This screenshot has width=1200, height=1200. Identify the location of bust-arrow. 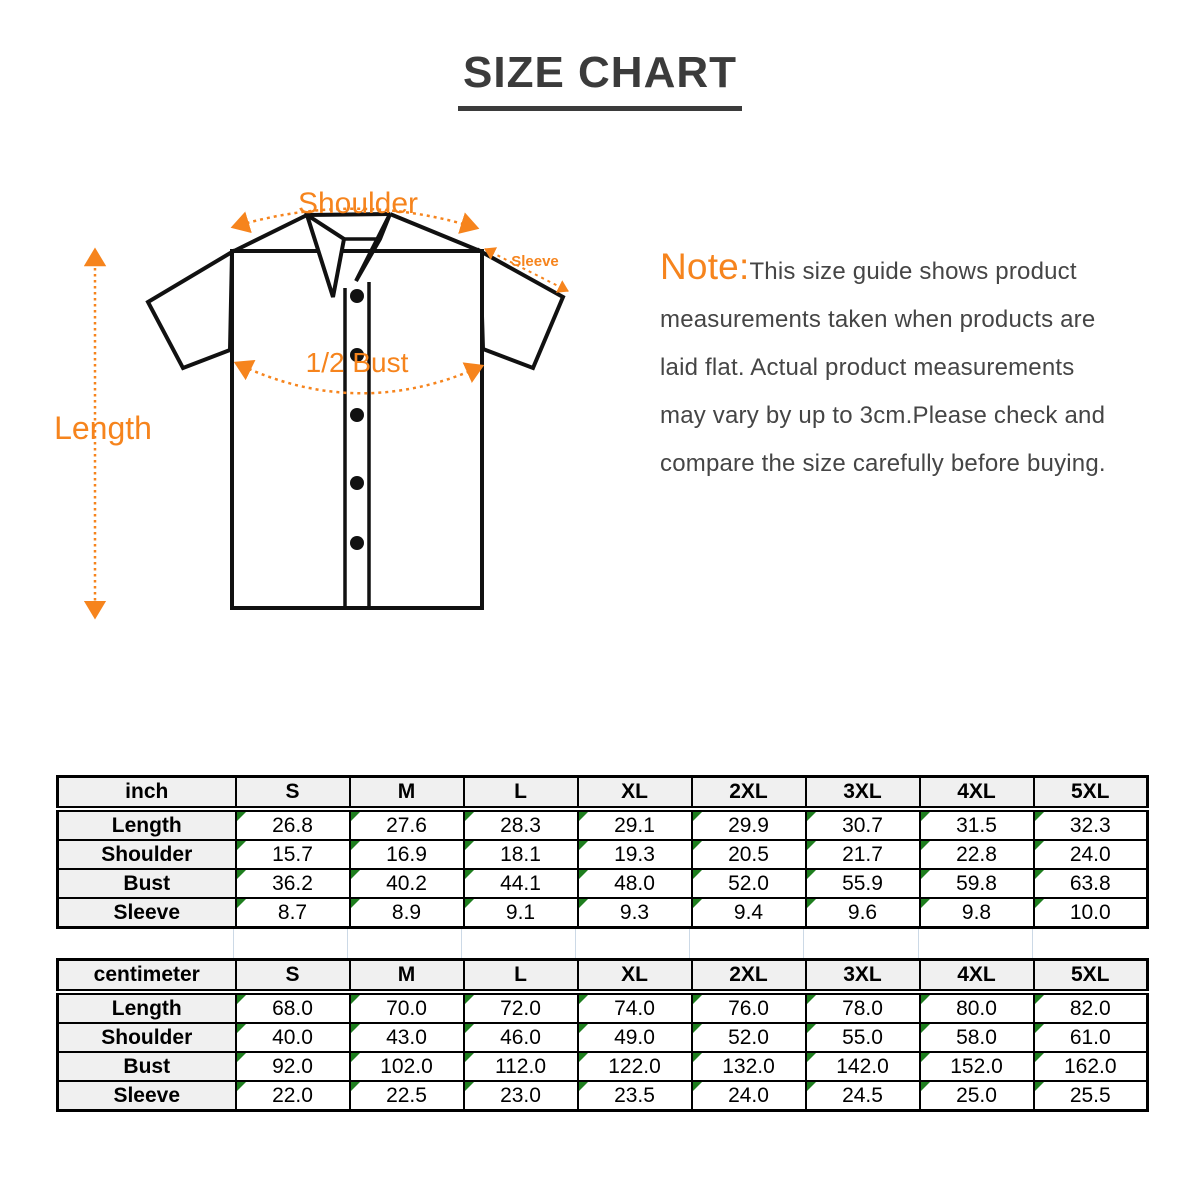
(359, 377).